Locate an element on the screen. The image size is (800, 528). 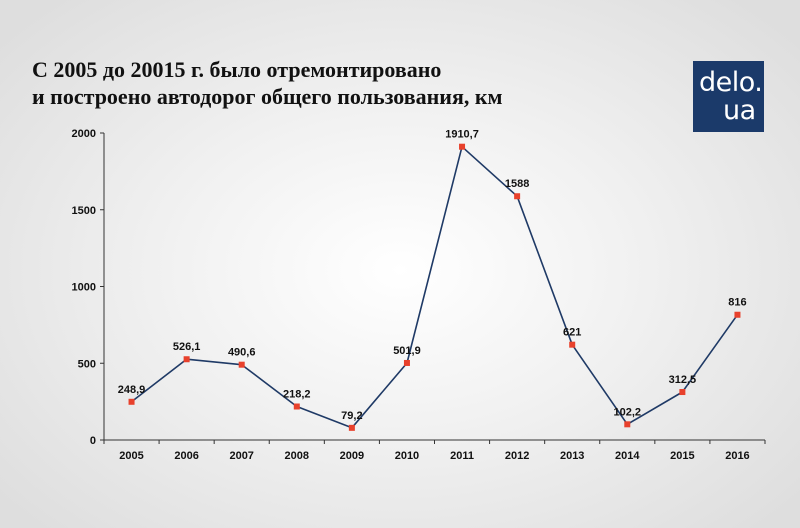
data-label: 621 is located at coordinates (572, 333).